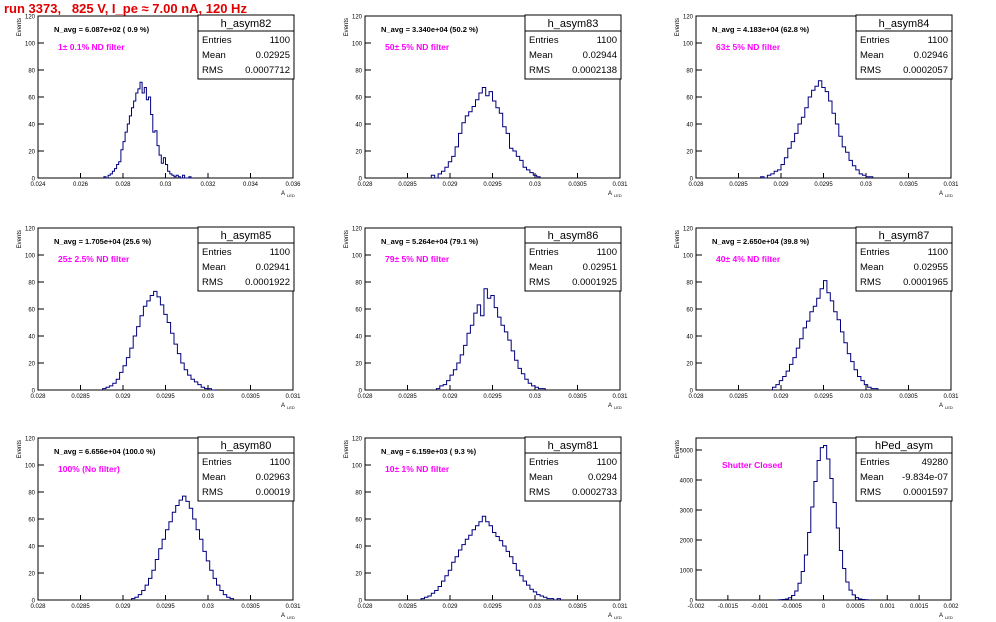 The image size is (996, 622). I want to click on stats-title: h_asym86, so click(573, 236).